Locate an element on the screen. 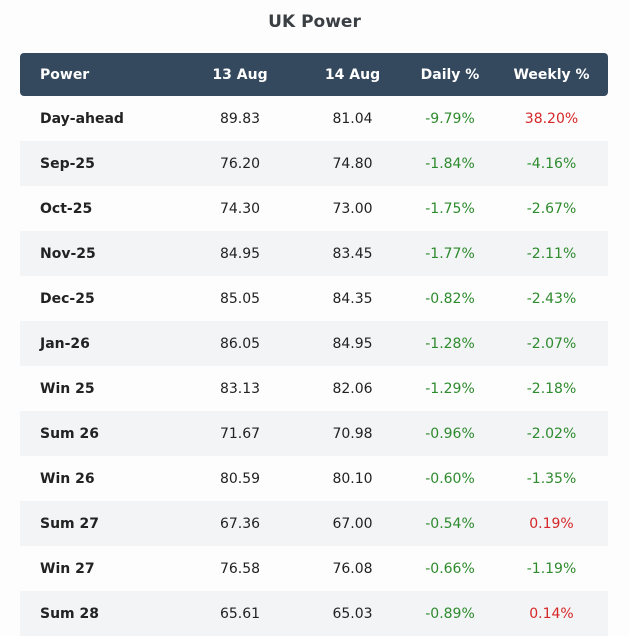 Image resolution: width=629 pixels, height=636 pixels. row-name: Sum 28 is located at coordinates (69, 613).